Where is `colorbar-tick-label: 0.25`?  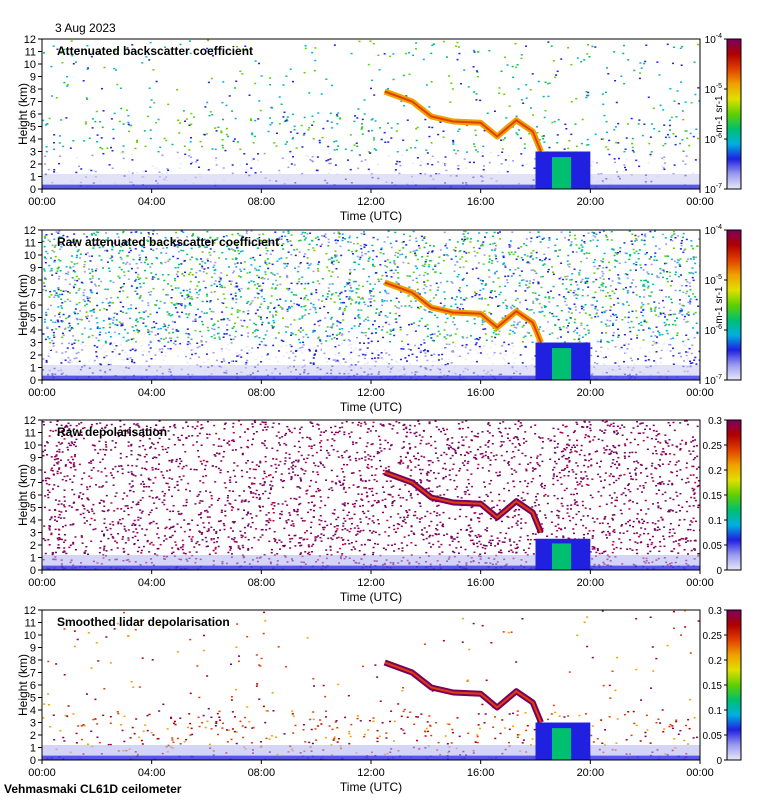 colorbar-tick-label: 0.25 is located at coordinates (713, 636).